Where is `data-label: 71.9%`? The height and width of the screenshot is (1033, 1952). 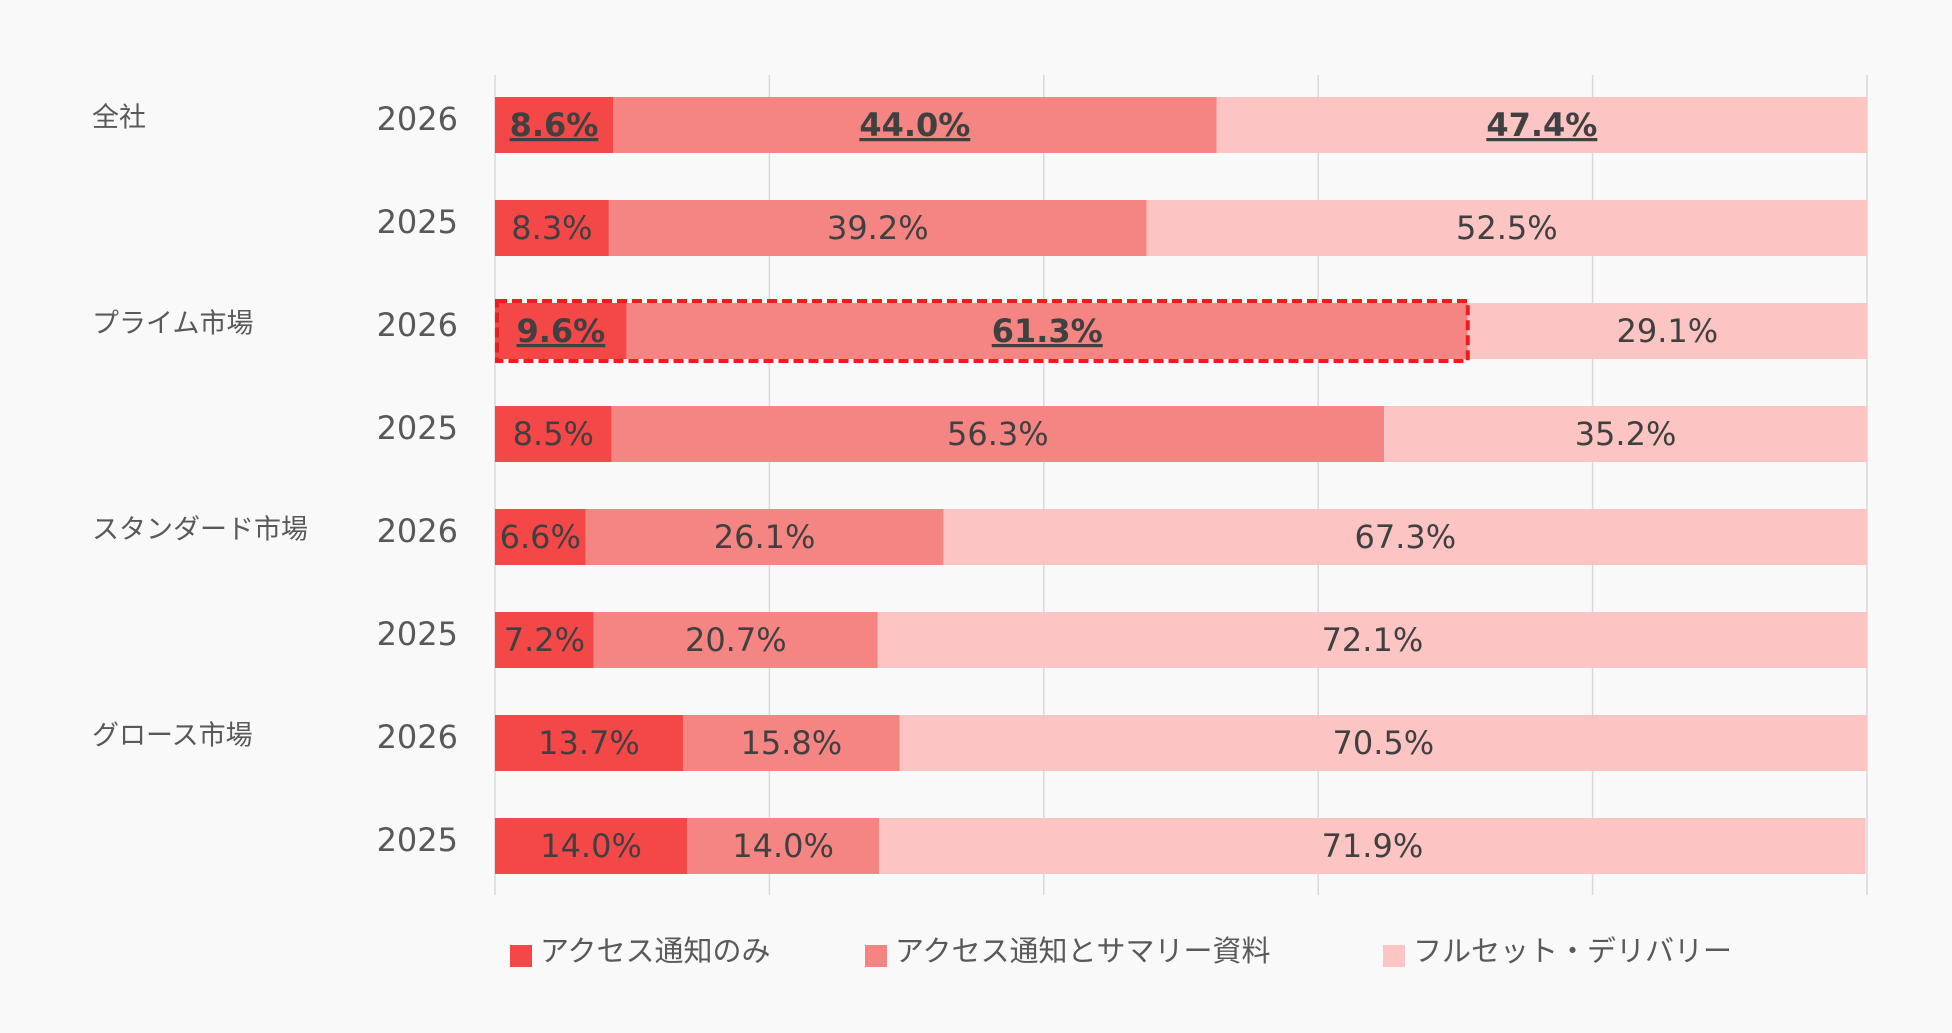 data-label: 71.9% is located at coordinates (1373, 846).